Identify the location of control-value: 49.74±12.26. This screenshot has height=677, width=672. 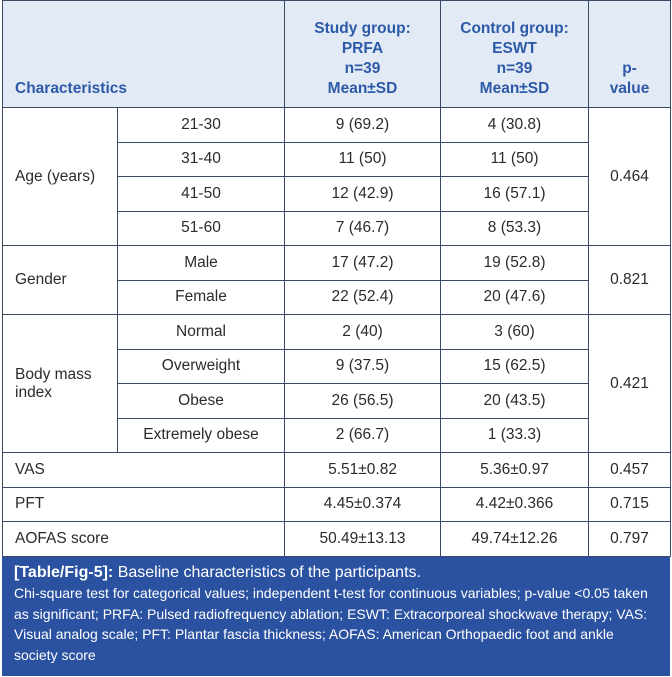
(515, 539).